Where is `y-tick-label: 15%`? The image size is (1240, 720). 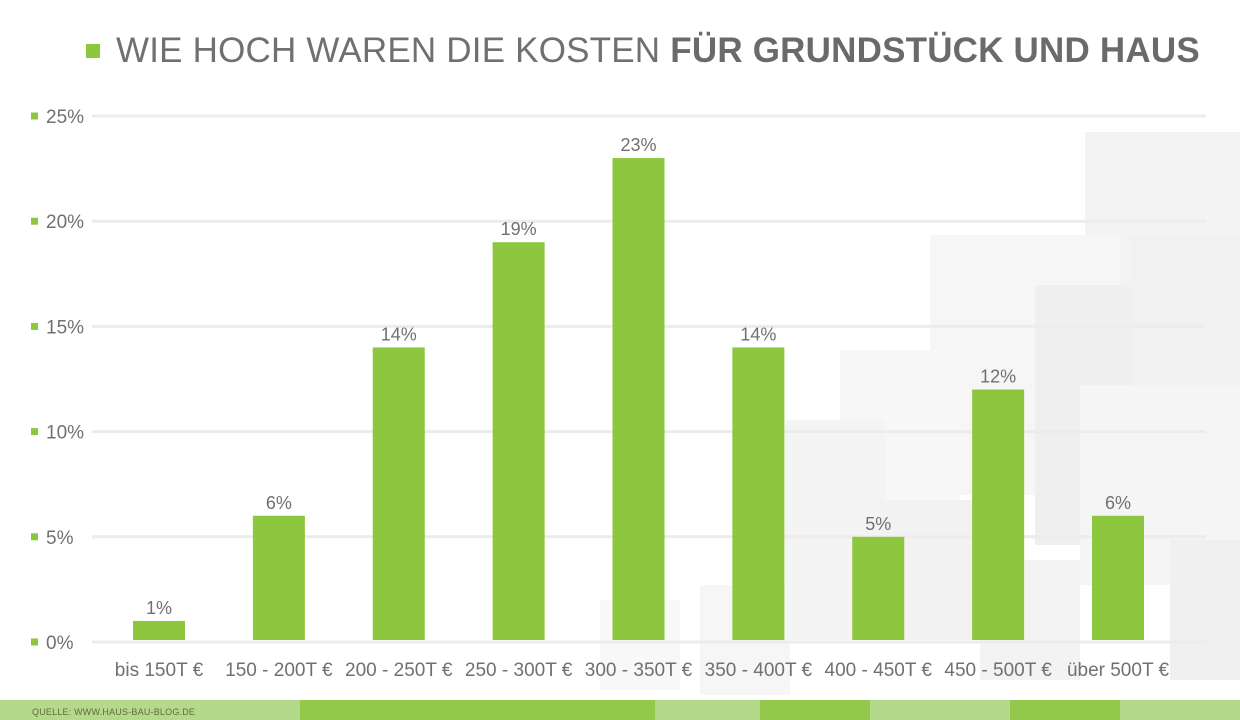
y-tick-label: 15% is located at coordinates (65, 327).